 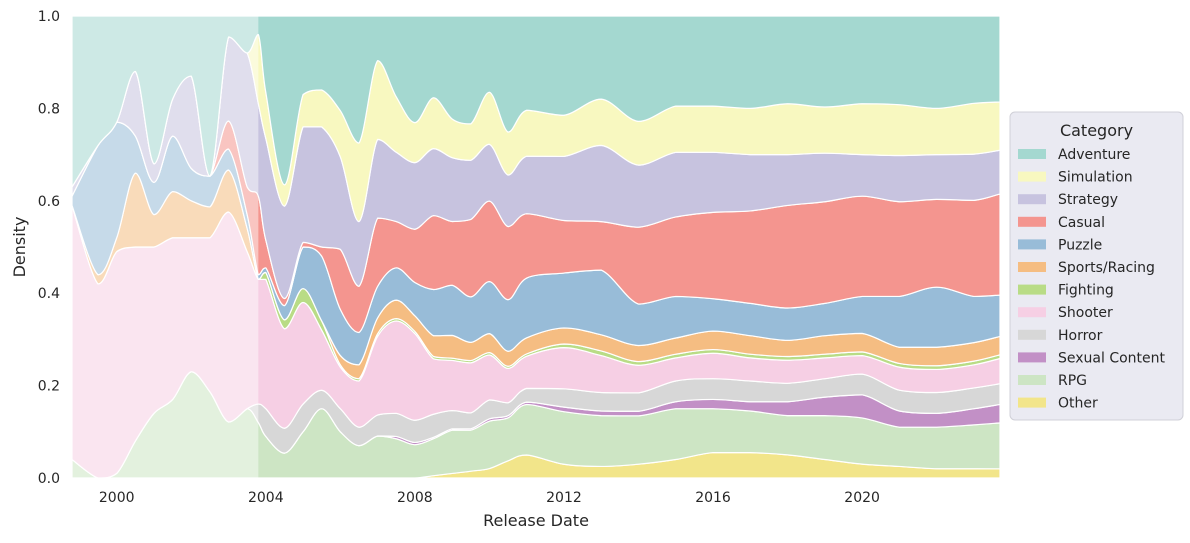 I want to click on legend-swatch-sports-racing, so click(x=1032, y=267).